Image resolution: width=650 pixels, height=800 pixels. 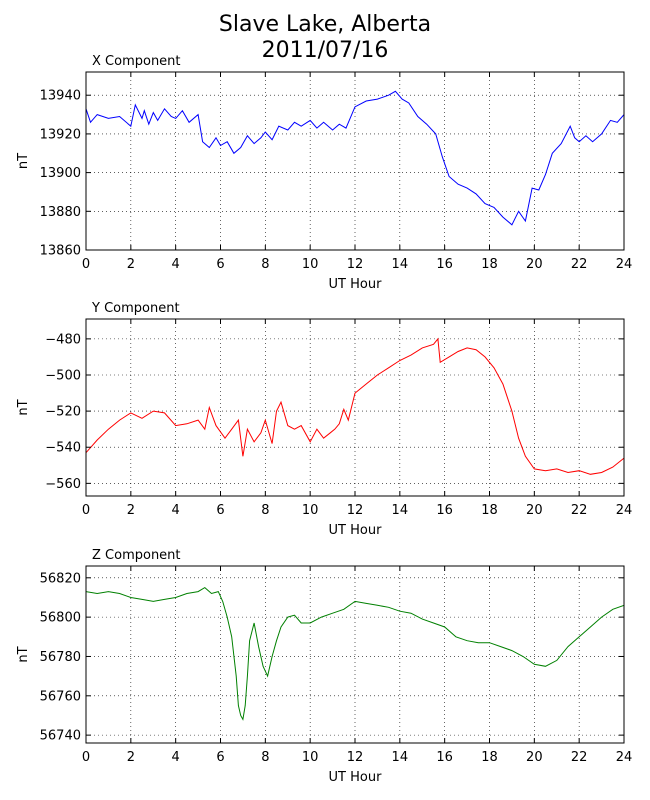 What do you see at coordinates (534, 757) in the screenshot?
I see `z-xtick-label: 20` at bounding box center [534, 757].